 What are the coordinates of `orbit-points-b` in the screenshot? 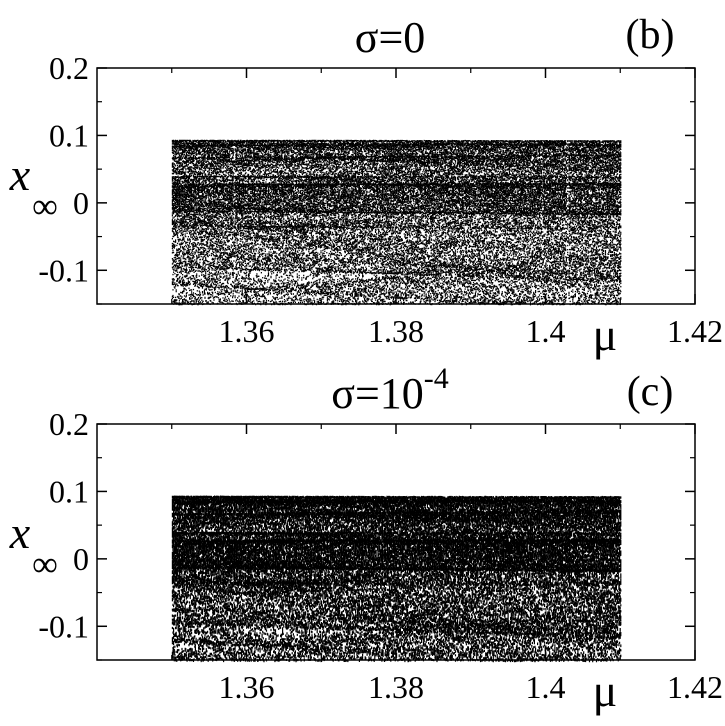 It's located at (396, 222).